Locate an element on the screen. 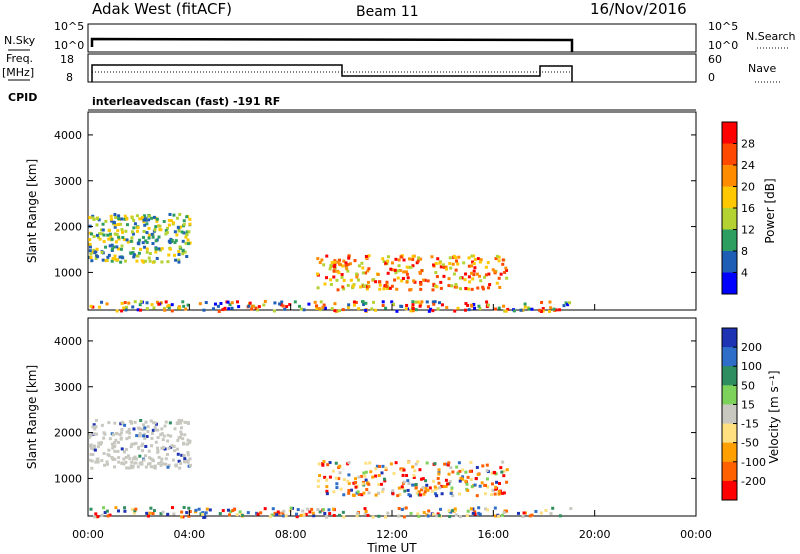  y-tick-label: 4000 is located at coordinates (68, 135).